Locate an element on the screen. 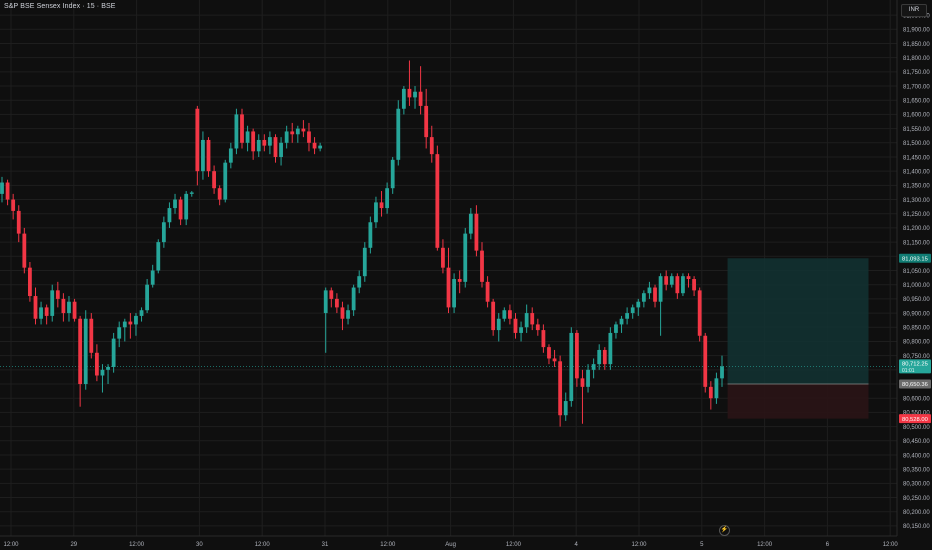 Image resolution: width=932 pixels, height=550 pixels. flash-icon: ⚡ is located at coordinates (724, 530).